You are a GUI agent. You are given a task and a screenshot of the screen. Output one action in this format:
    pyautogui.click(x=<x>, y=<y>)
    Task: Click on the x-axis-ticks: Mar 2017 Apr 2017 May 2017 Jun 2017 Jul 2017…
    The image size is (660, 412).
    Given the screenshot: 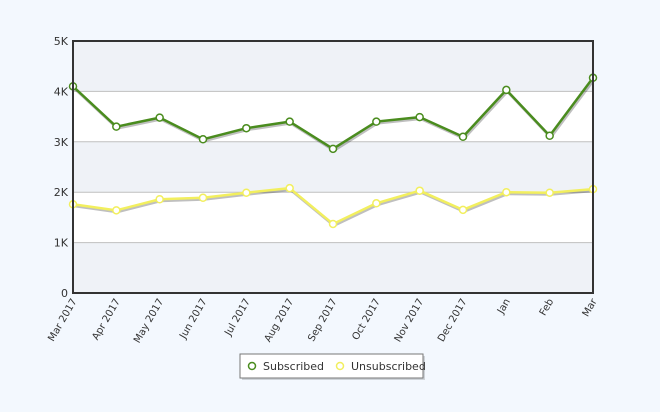 What is the action you would take?
    pyautogui.click(x=323, y=320)
    